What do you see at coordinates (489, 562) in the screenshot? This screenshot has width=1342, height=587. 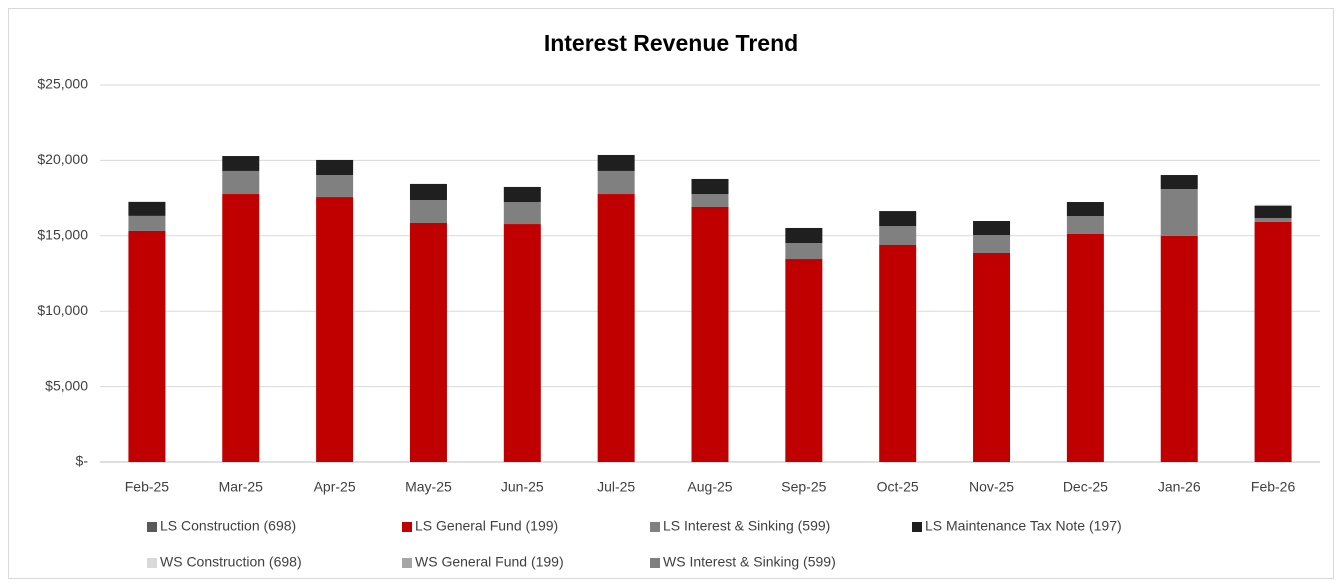 I see `legend-label: WS General Fund (199)` at bounding box center [489, 562].